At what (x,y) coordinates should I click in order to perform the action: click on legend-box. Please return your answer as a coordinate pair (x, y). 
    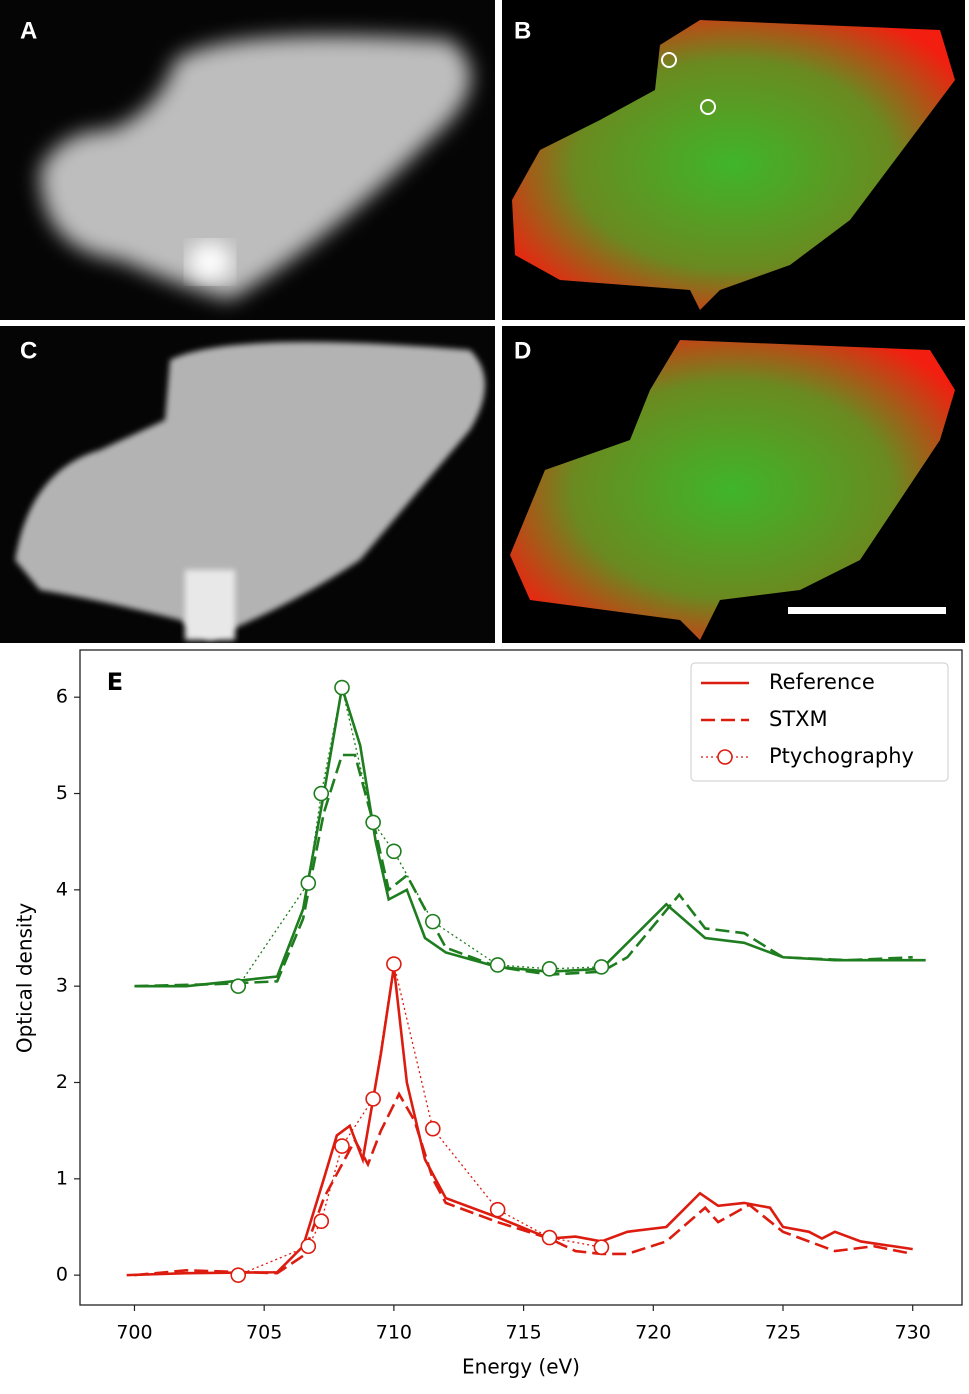
    Looking at the image, I should click on (819, 722).